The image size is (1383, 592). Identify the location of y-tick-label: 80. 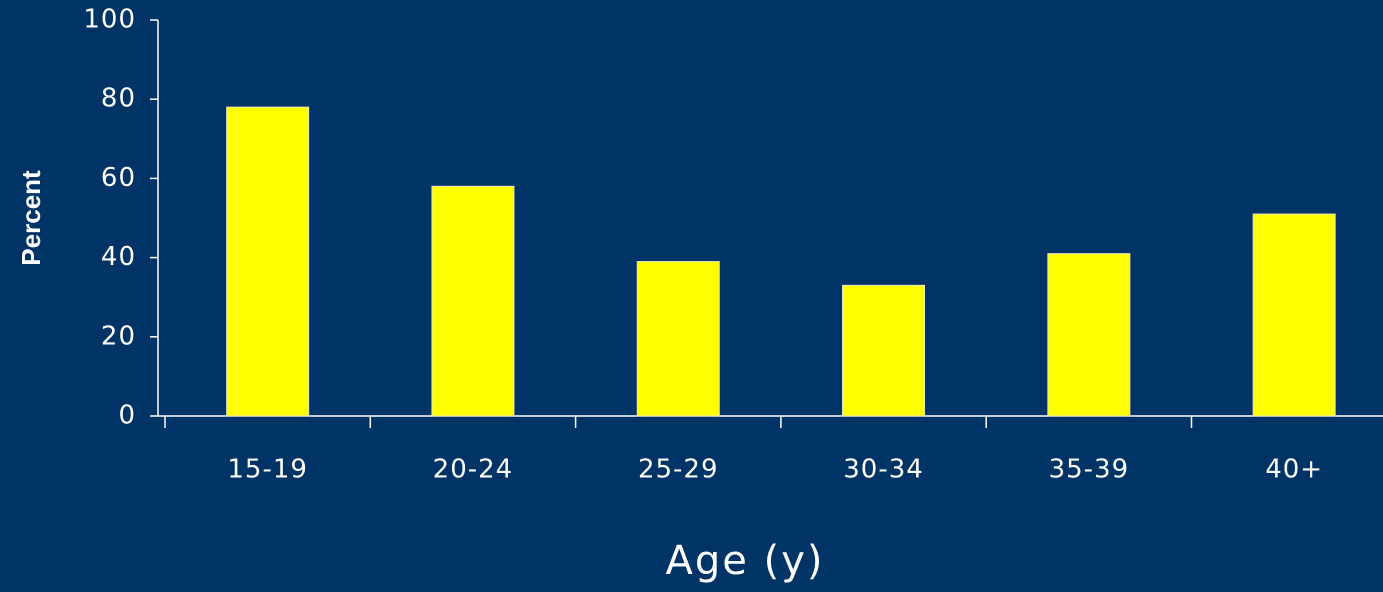
(118, 99).